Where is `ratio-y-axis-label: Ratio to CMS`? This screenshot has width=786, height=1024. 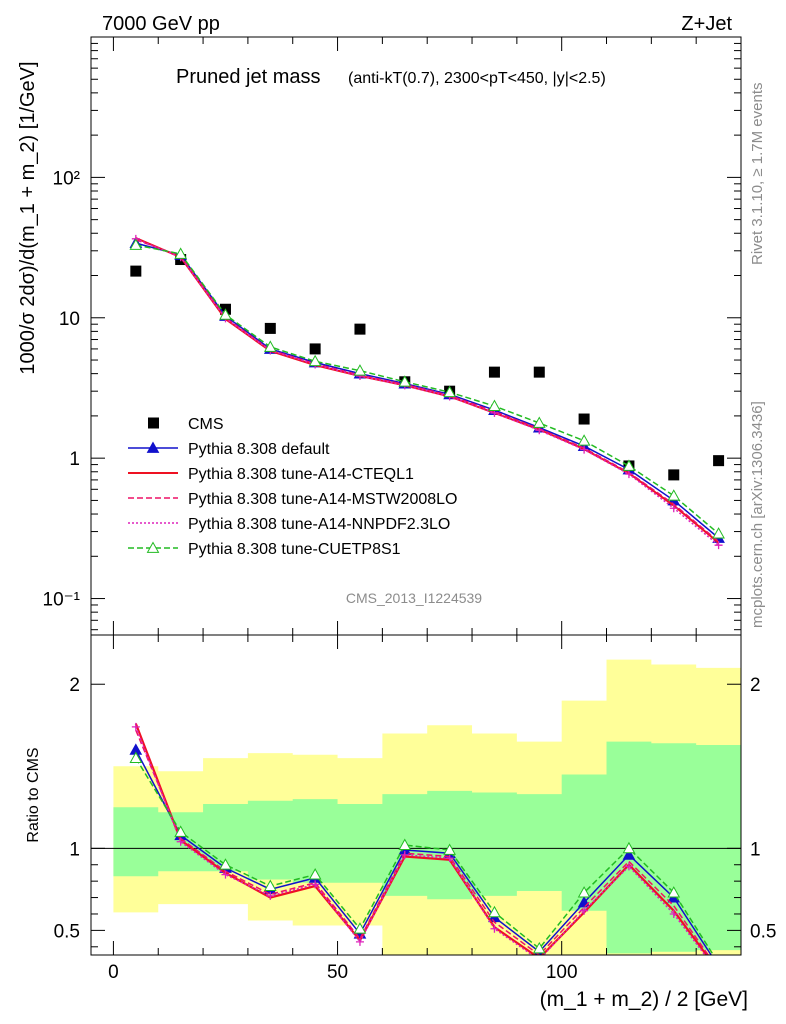
ratio-y-axis-label: Ratio to CMS is located at coordinates (33, 794).